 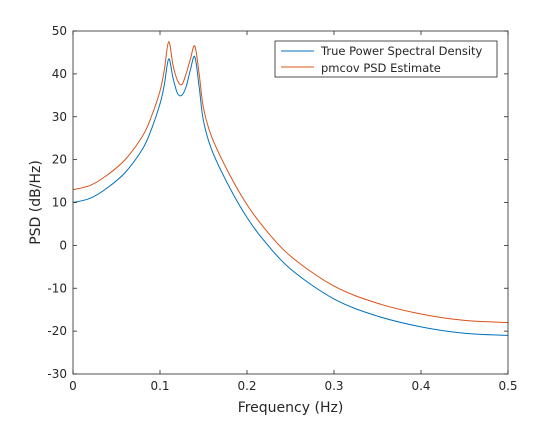 What do you see at coordinates (57, 288) in the screenshot?
I see `y-tick-label: -10` at bounding box center [57, 288].